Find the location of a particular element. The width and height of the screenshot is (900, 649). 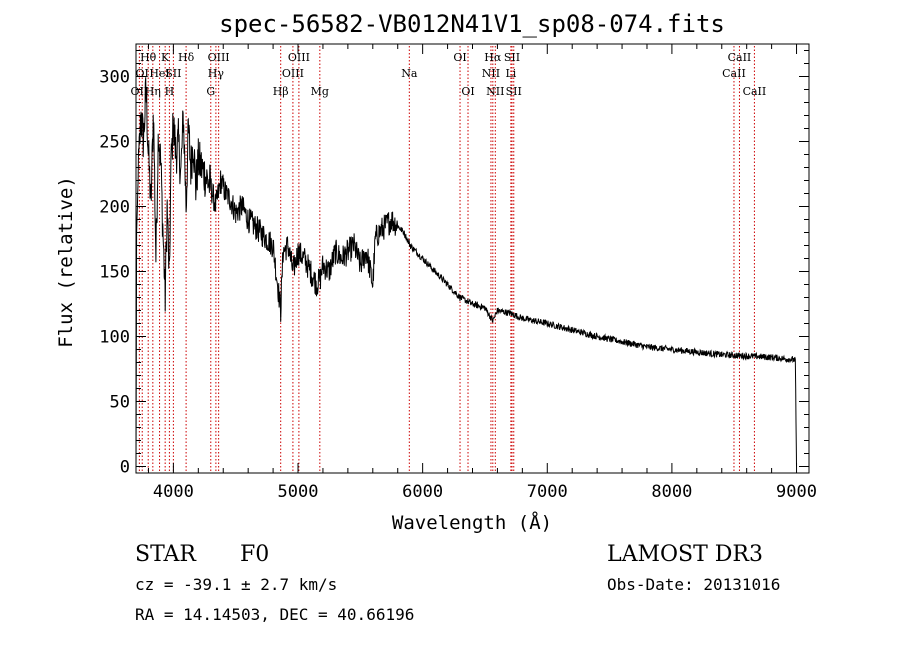

spectral-line-label: Hθ is located at coordinates (148, 57).